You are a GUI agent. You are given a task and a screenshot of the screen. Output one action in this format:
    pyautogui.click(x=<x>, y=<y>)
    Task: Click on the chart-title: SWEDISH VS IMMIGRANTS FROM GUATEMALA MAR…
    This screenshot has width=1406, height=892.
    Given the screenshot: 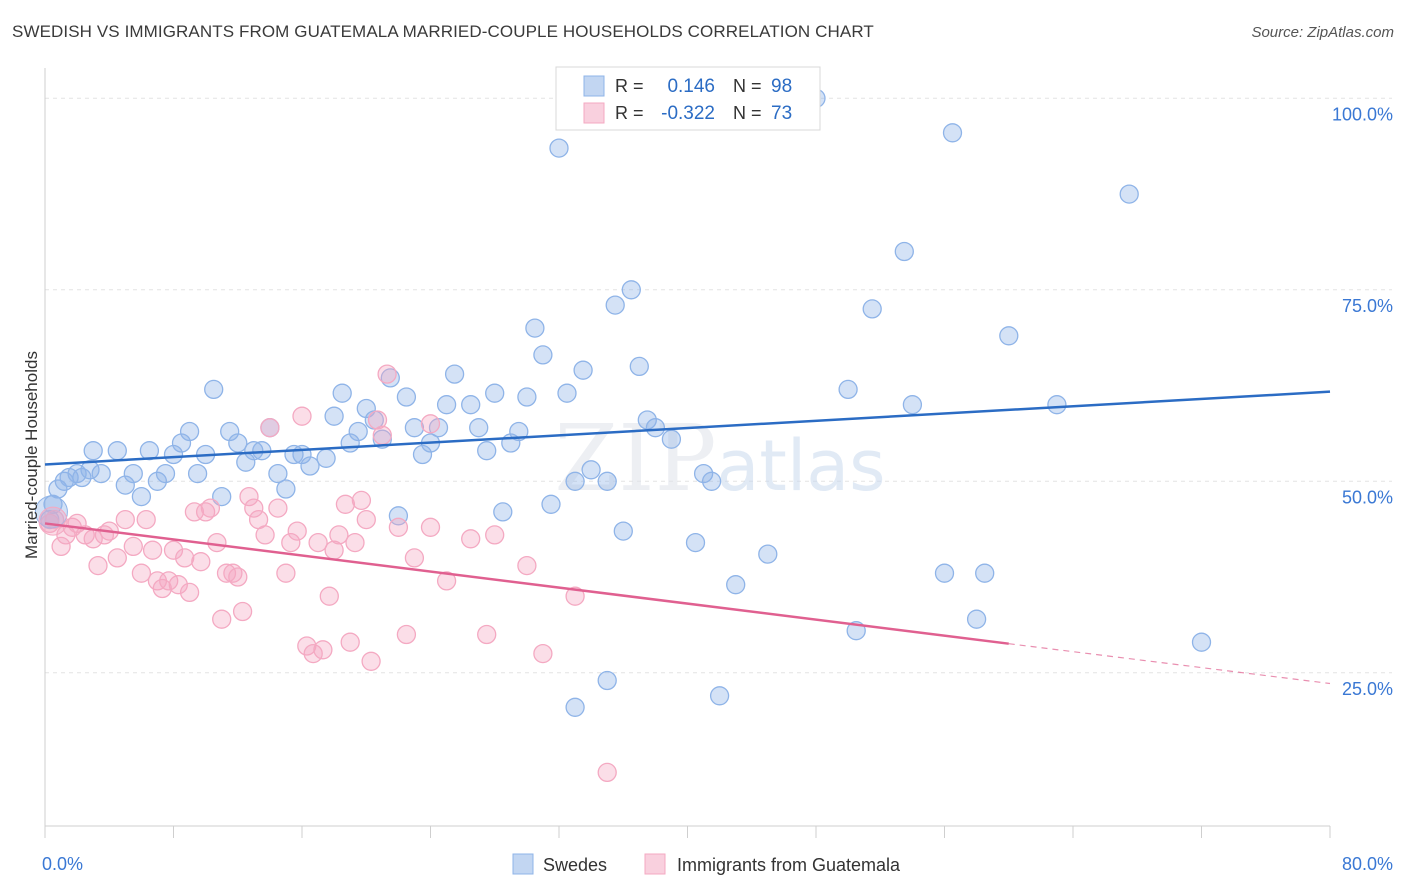 What is the action you would take?
    pyautogui.click(x=443, y=31)
    